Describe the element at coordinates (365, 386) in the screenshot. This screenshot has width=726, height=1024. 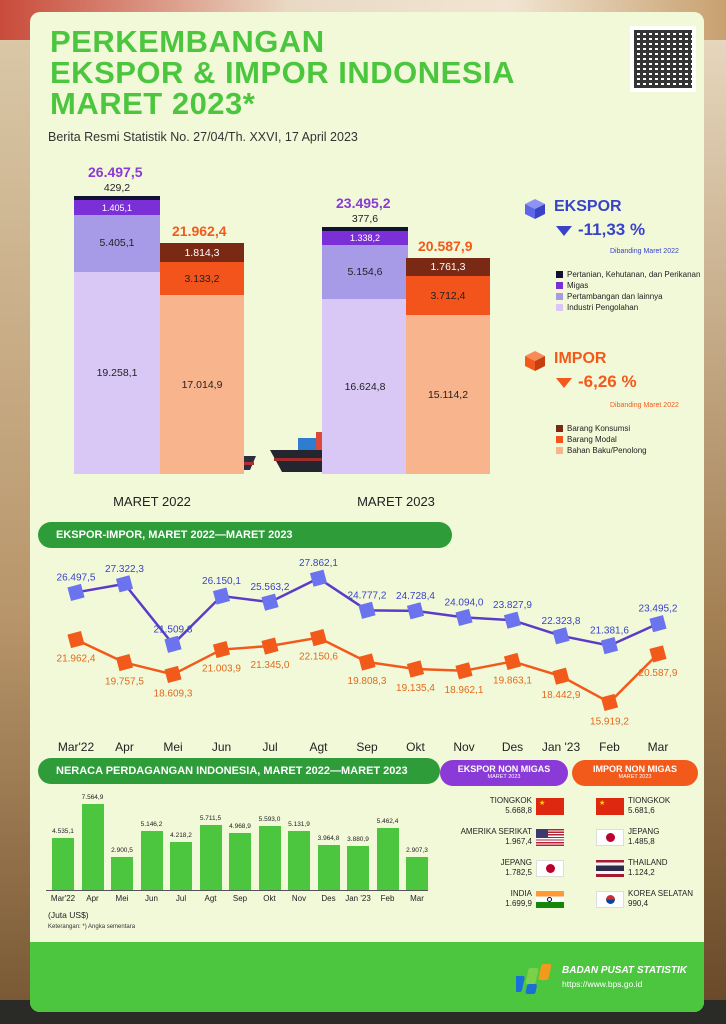
I see `ekspor-segment-label: 16.624,8` at that location.